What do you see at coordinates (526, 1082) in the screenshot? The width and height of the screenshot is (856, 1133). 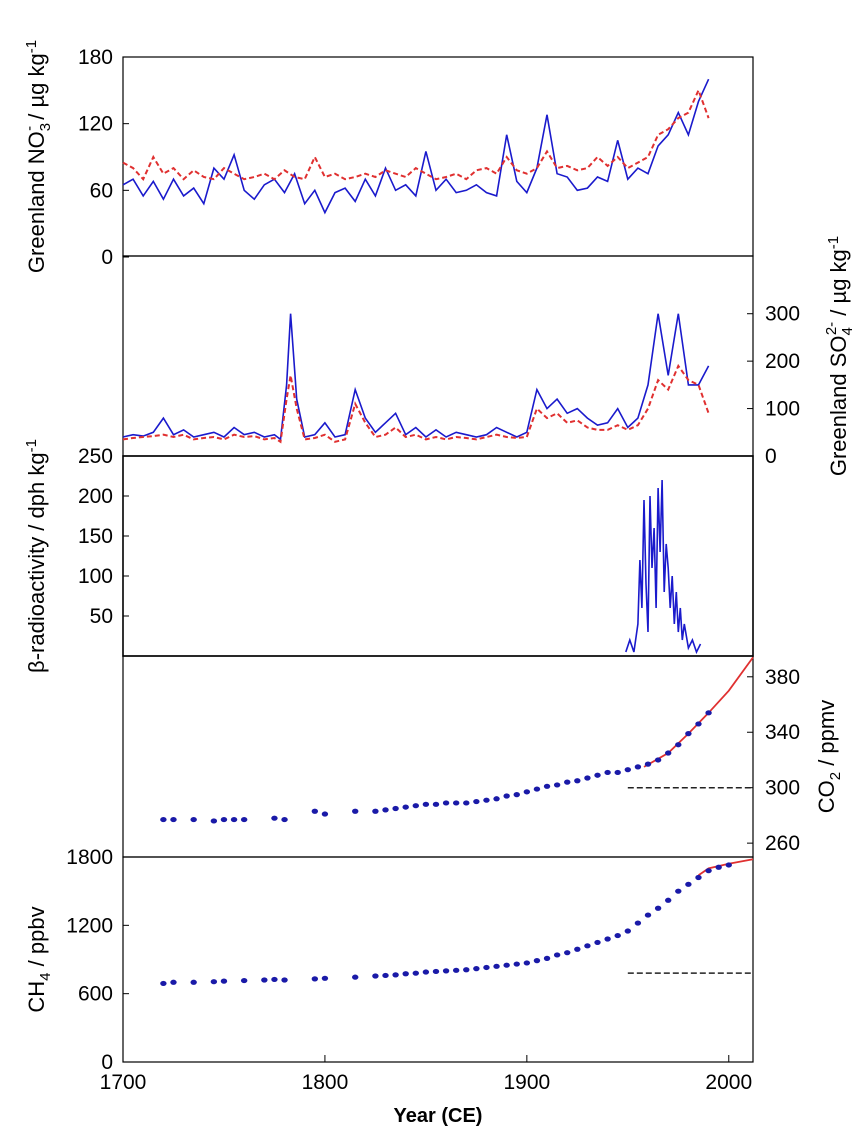 I see `x-tick-label: 1900` at bounding box center [526, 1082].